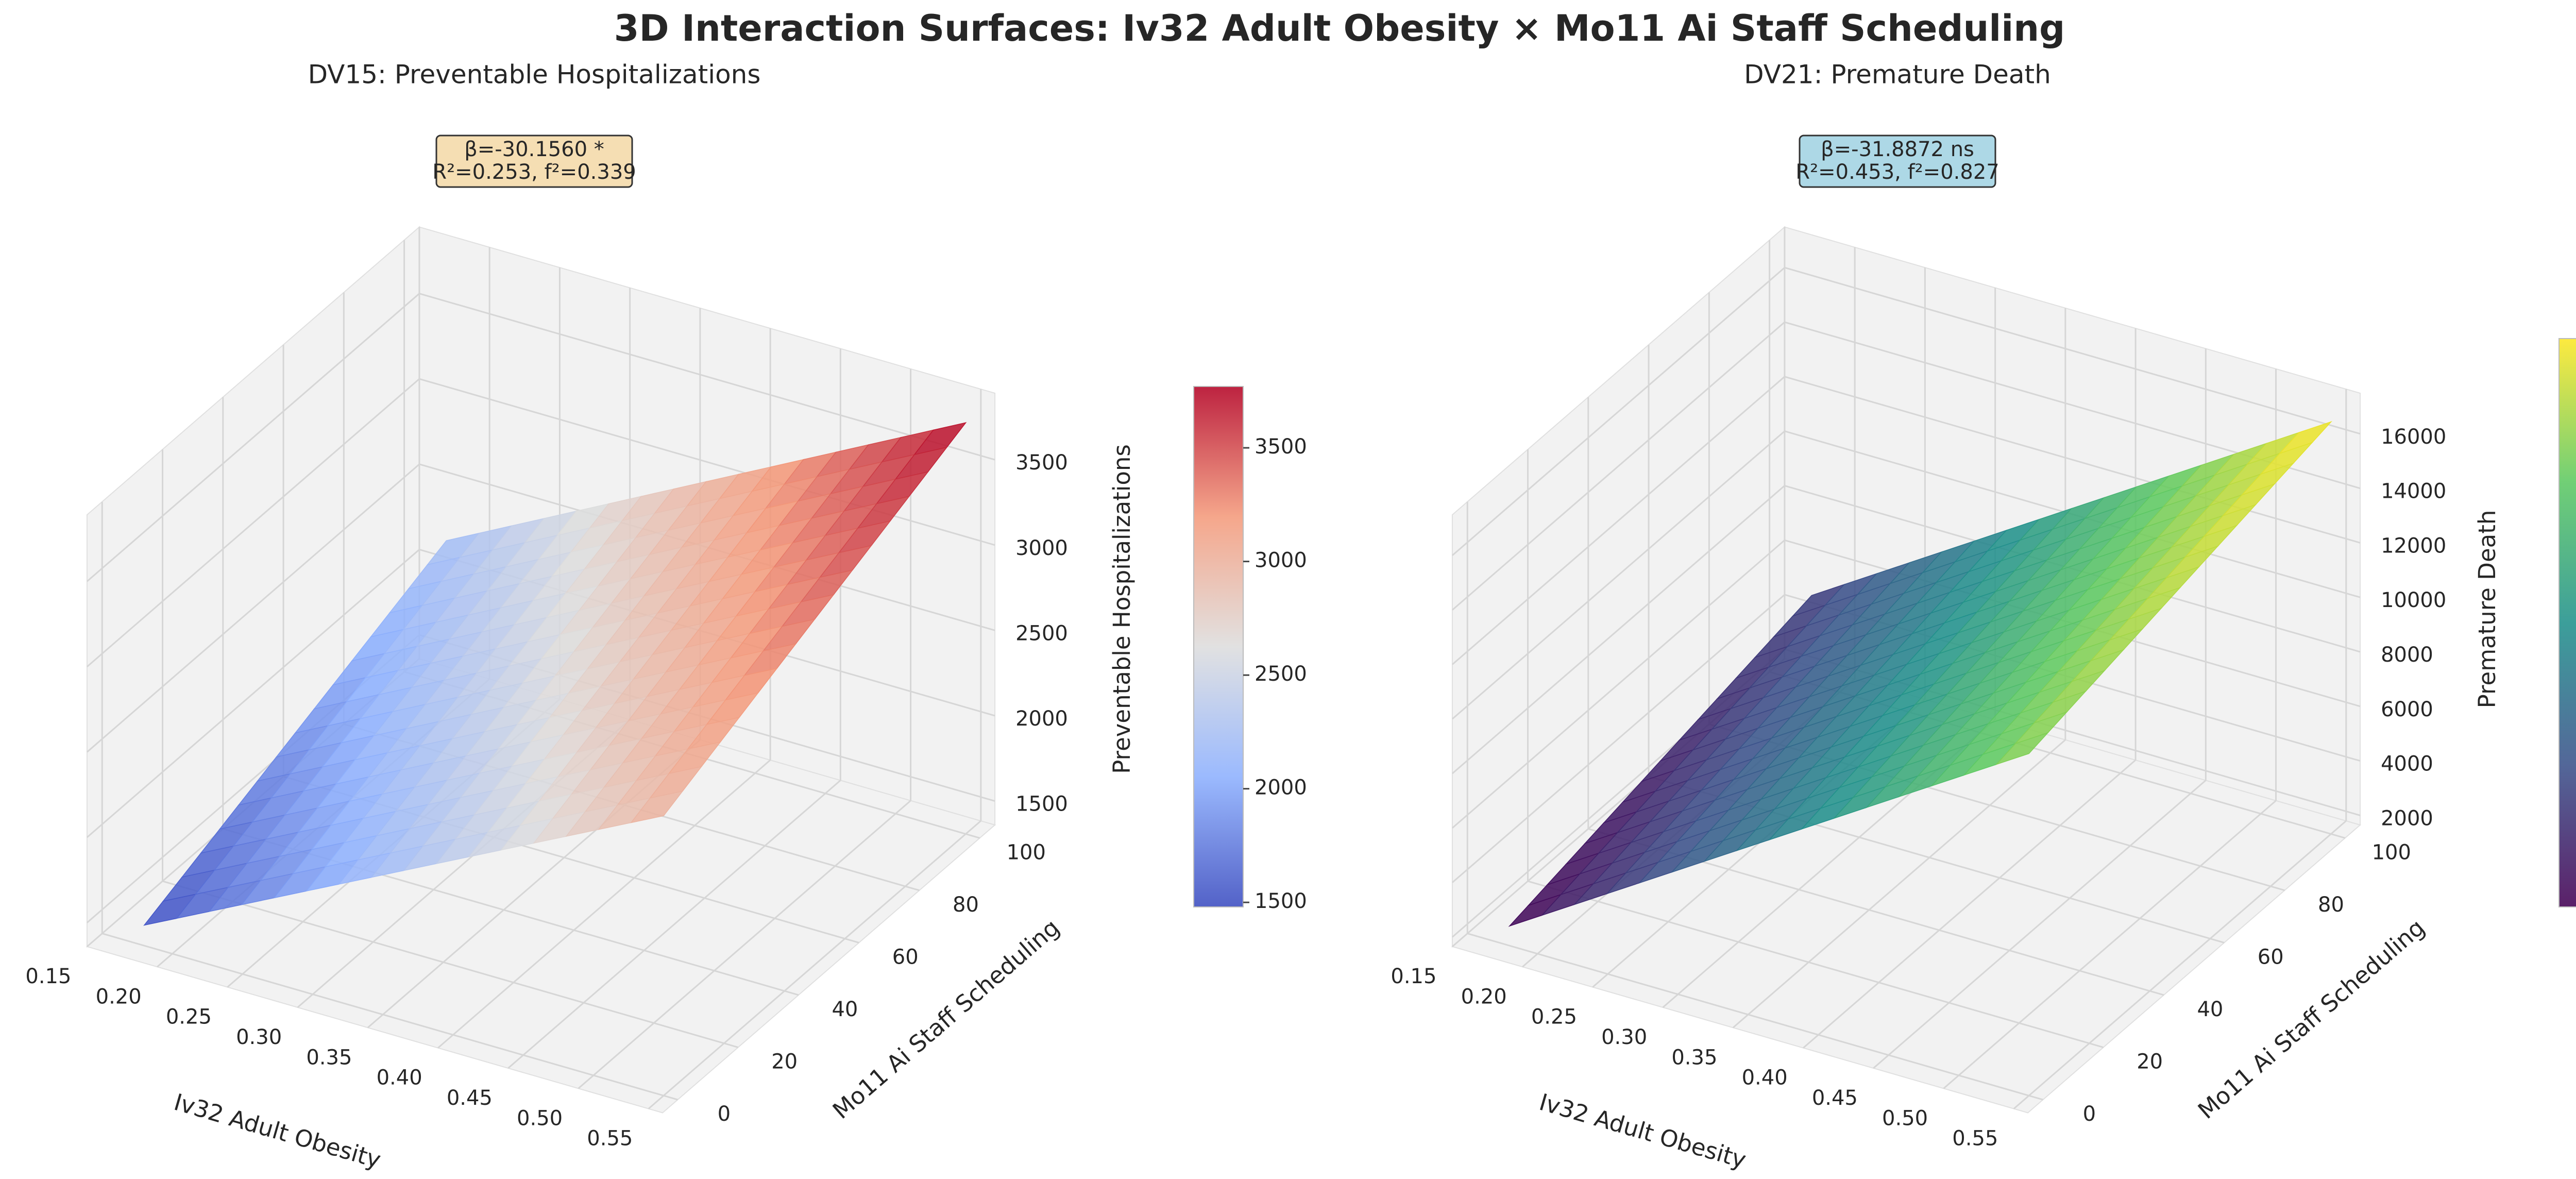 Image resolution: width=2576 pixels, height=1179 pixels. What do you see at coordinates (2413, 437) in the screenshot?
I see `z-tick-label: 16000` at bounding box center [2413, 437].